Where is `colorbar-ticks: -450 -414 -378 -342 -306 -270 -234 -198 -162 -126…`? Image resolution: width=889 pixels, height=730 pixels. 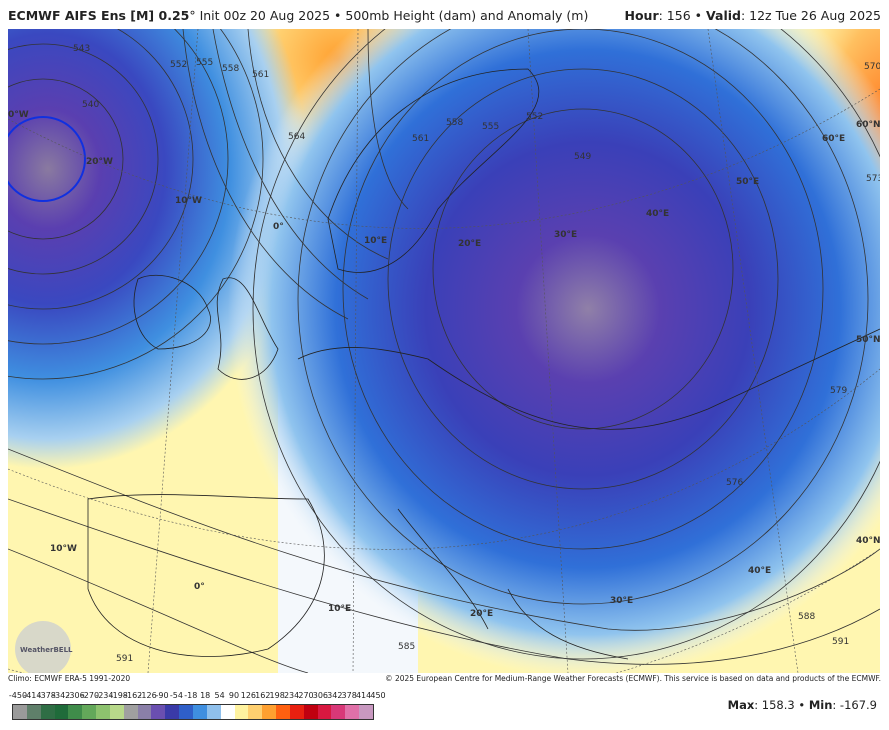
colorbar-ticks: -450 -414 -378 -342 -306 -270 -234 -198 -162 -126… is located at coordinates (196, 697).